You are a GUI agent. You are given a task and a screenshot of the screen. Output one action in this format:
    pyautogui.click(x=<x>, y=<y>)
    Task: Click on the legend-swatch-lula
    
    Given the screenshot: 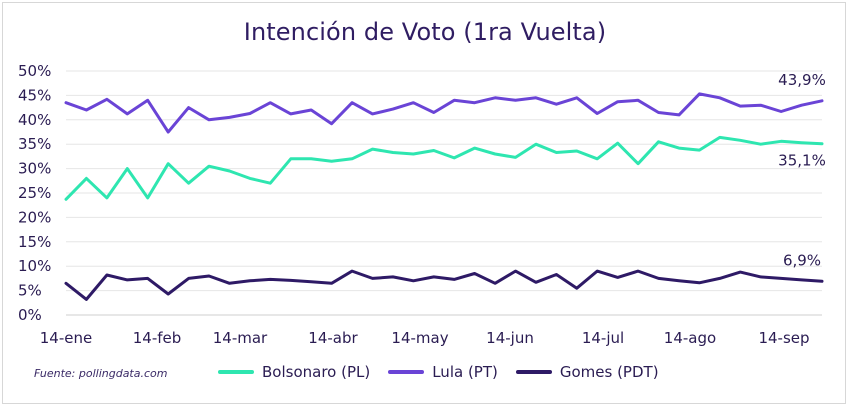 What is the action you would take?
    pyautogui.click(x=406, y=372)
    